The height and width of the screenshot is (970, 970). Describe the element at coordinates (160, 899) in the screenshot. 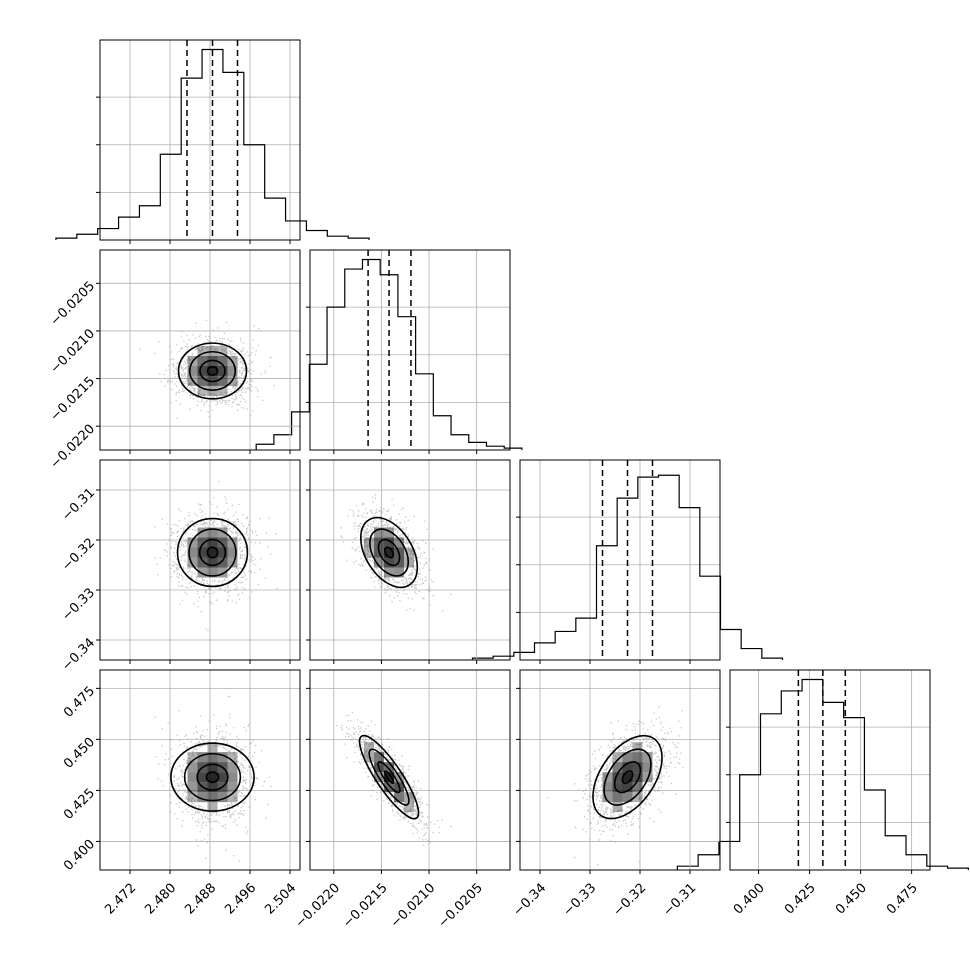

I see `x-tick-label: 2.480` at that location.